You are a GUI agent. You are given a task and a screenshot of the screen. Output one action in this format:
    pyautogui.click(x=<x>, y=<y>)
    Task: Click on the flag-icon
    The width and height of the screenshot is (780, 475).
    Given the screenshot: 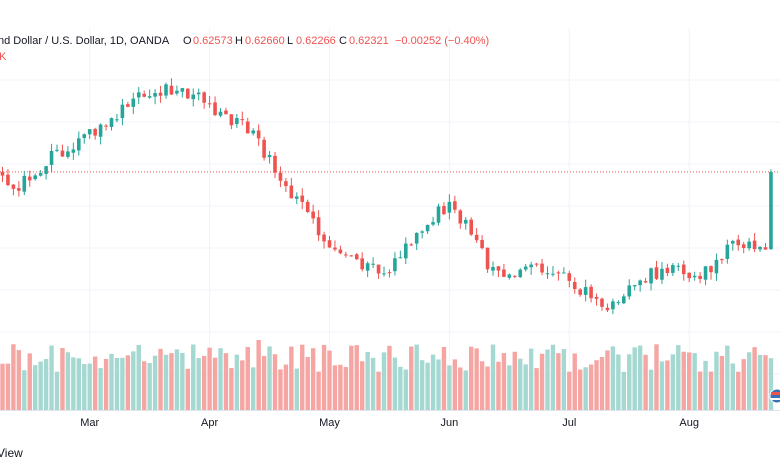 What is the action you would take?
    pyautogui.click(x=774, y=396)
    